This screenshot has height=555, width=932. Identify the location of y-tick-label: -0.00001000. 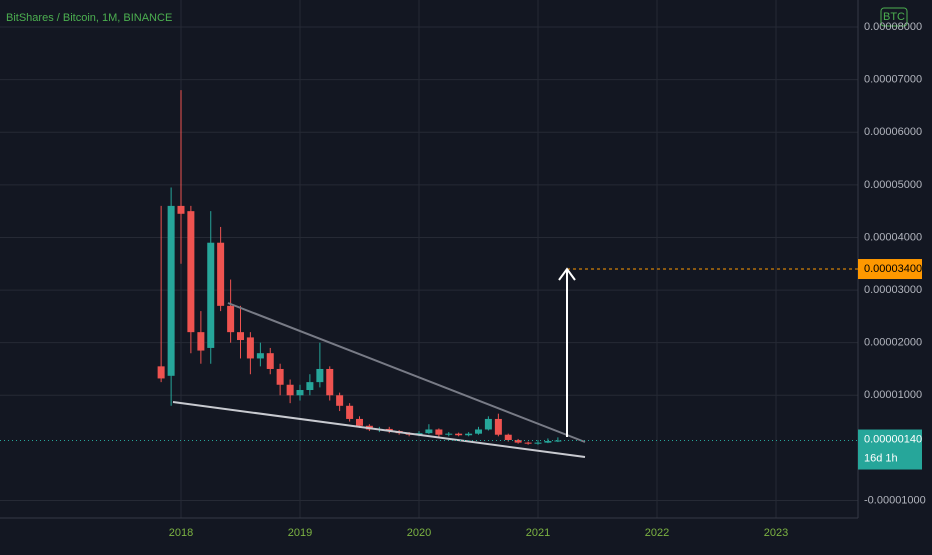
(895, 500).